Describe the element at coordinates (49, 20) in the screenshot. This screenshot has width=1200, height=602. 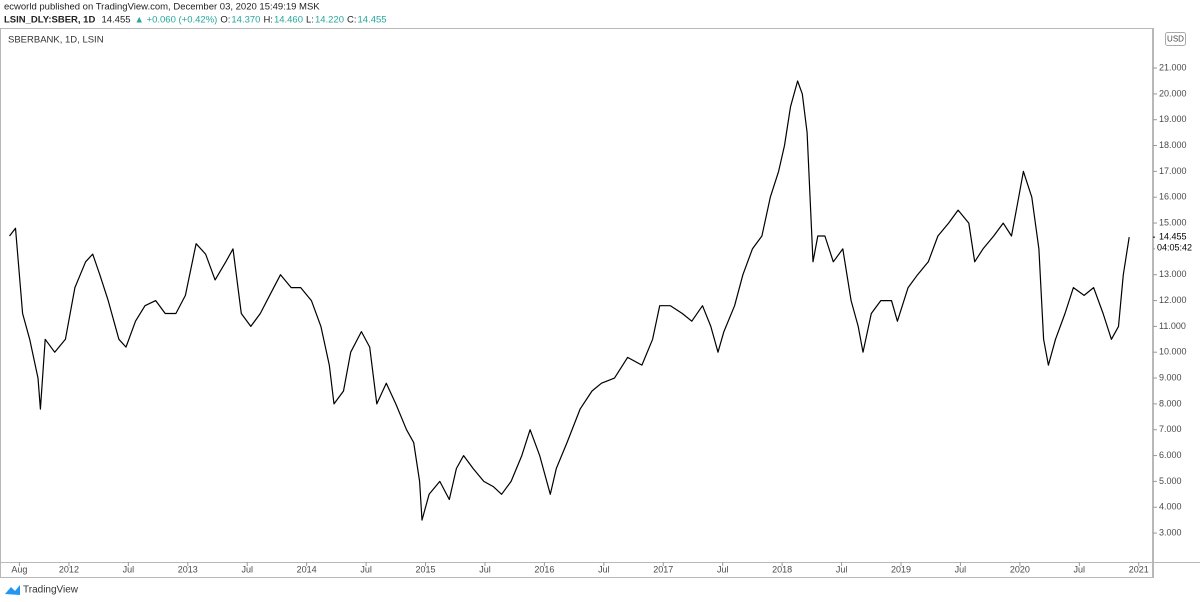
I see `symbol: LSIN_DLY:SBER, 1D` at that location.